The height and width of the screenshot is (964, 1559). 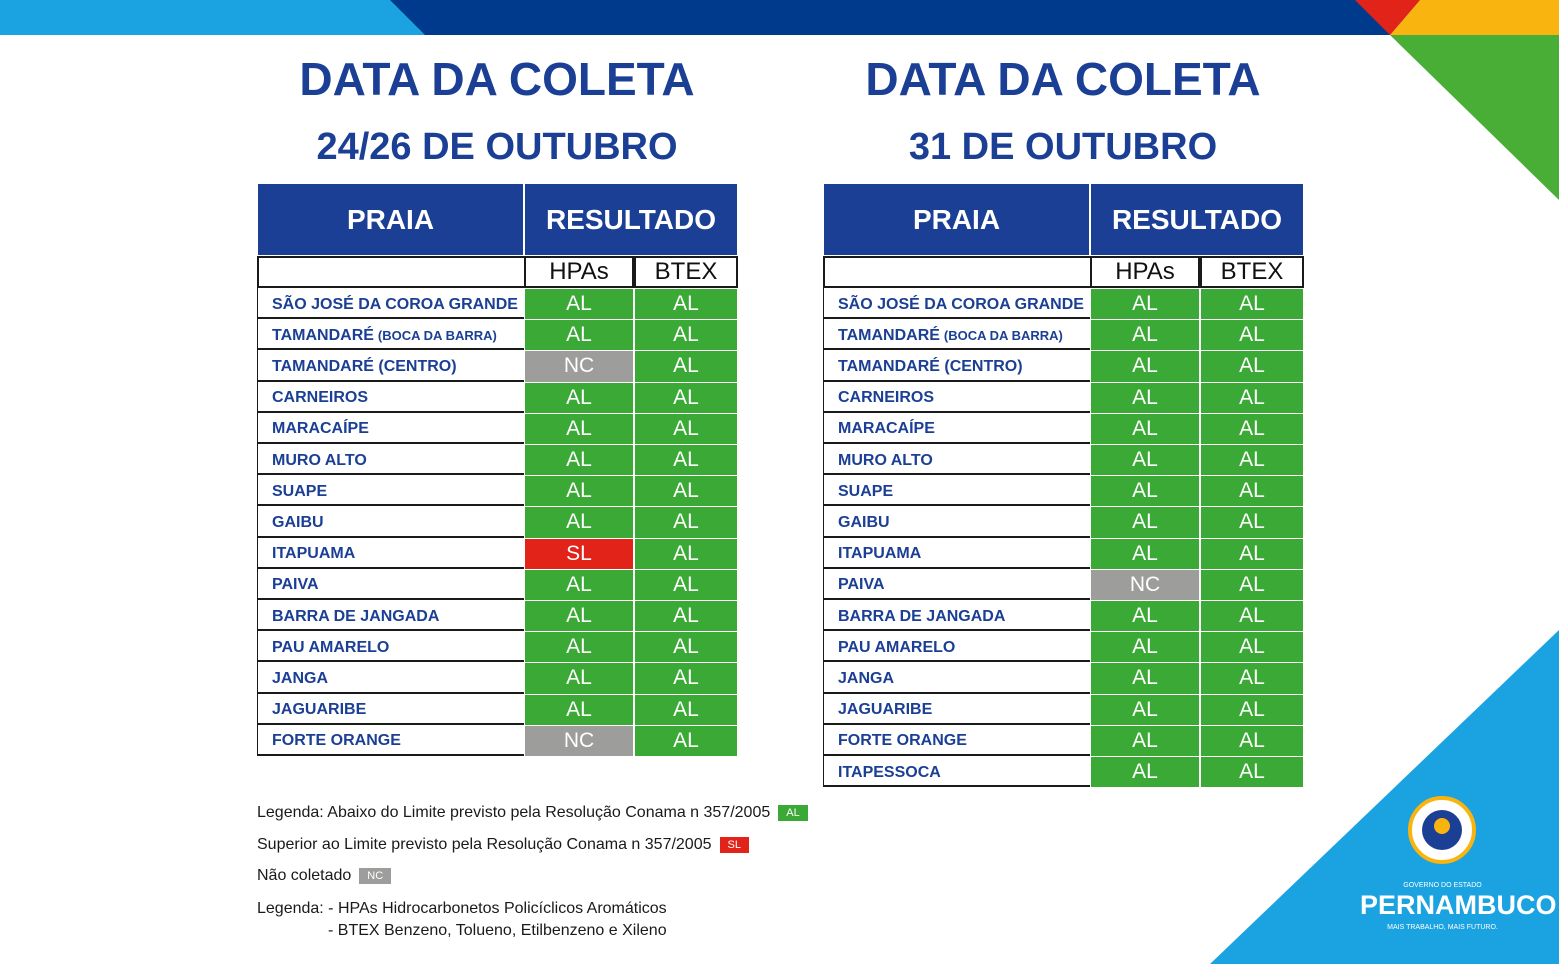 I want to click on beach-name: MURO ALTO, so click(x=956, y=460).